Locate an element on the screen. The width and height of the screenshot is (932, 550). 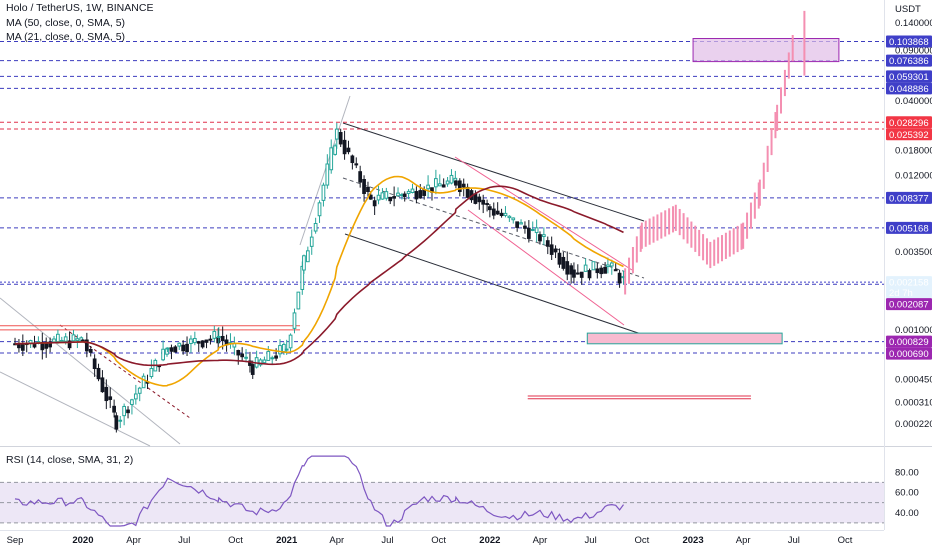
channel-2019-top is located at coordinates (90, 371).